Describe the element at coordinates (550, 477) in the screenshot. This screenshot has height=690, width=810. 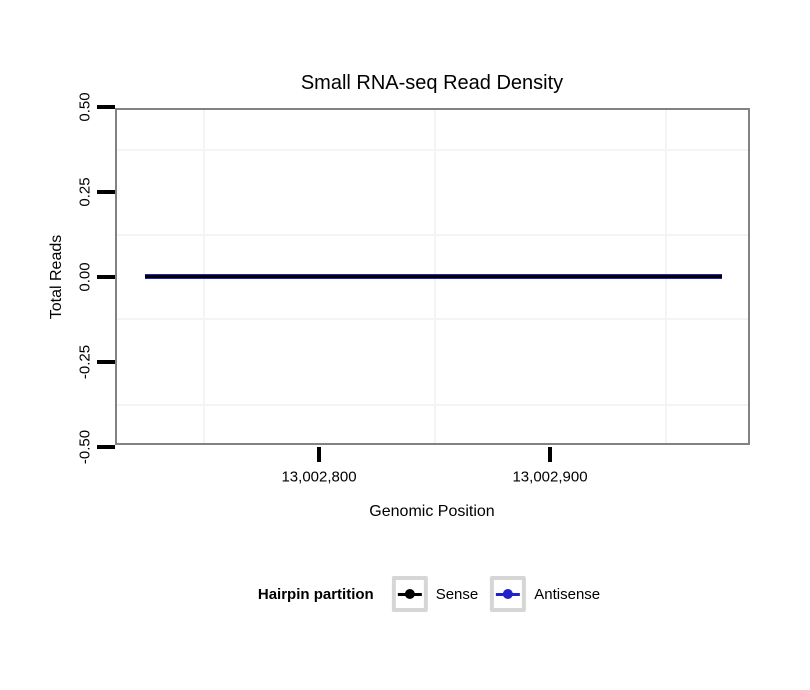
I see `x-tick-label: 13,002,900` at that location.